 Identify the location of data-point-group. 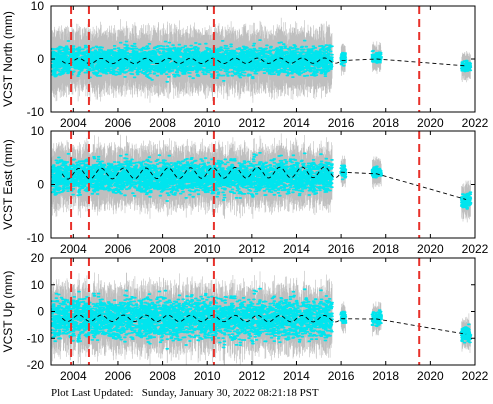
(262, 318).